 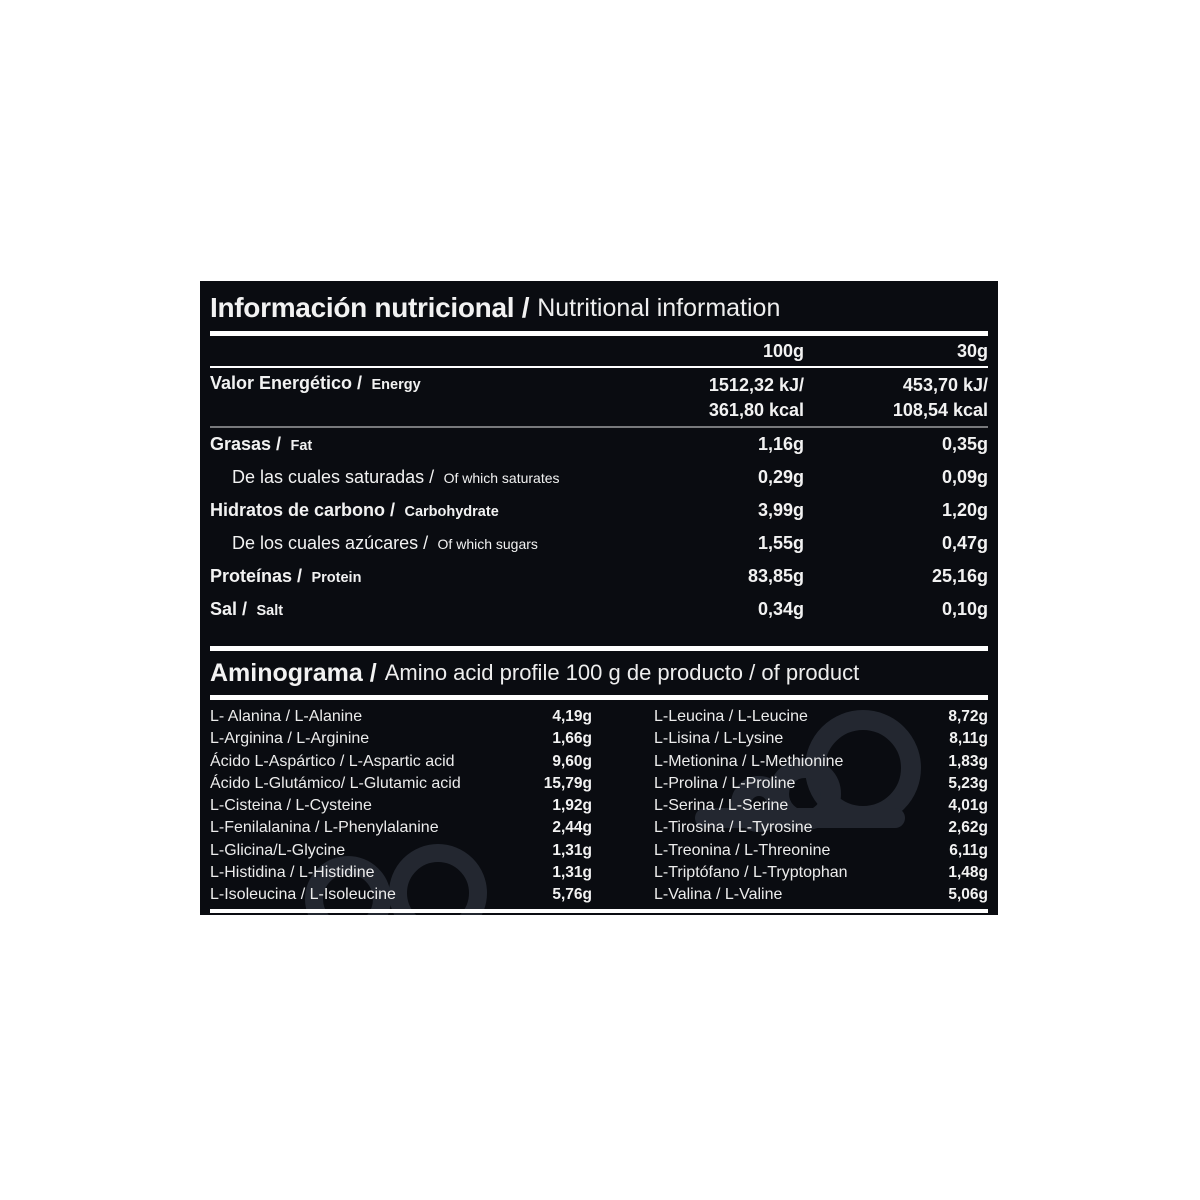 What do you see at coordinates (725, 783) in the screenshot?
I see `amino-label: L-Prolina / L-Proline` at bounding box center [725, 783].